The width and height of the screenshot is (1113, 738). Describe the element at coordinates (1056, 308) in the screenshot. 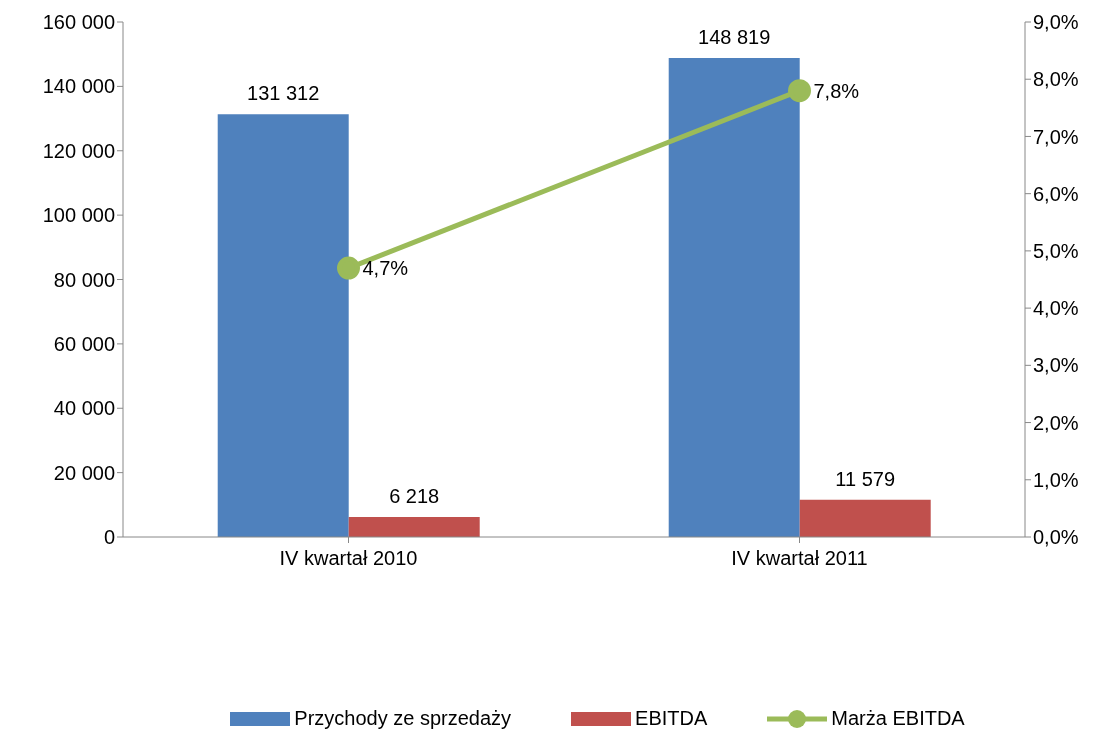

I see `y2-tick-label: 4,0%` at that location.